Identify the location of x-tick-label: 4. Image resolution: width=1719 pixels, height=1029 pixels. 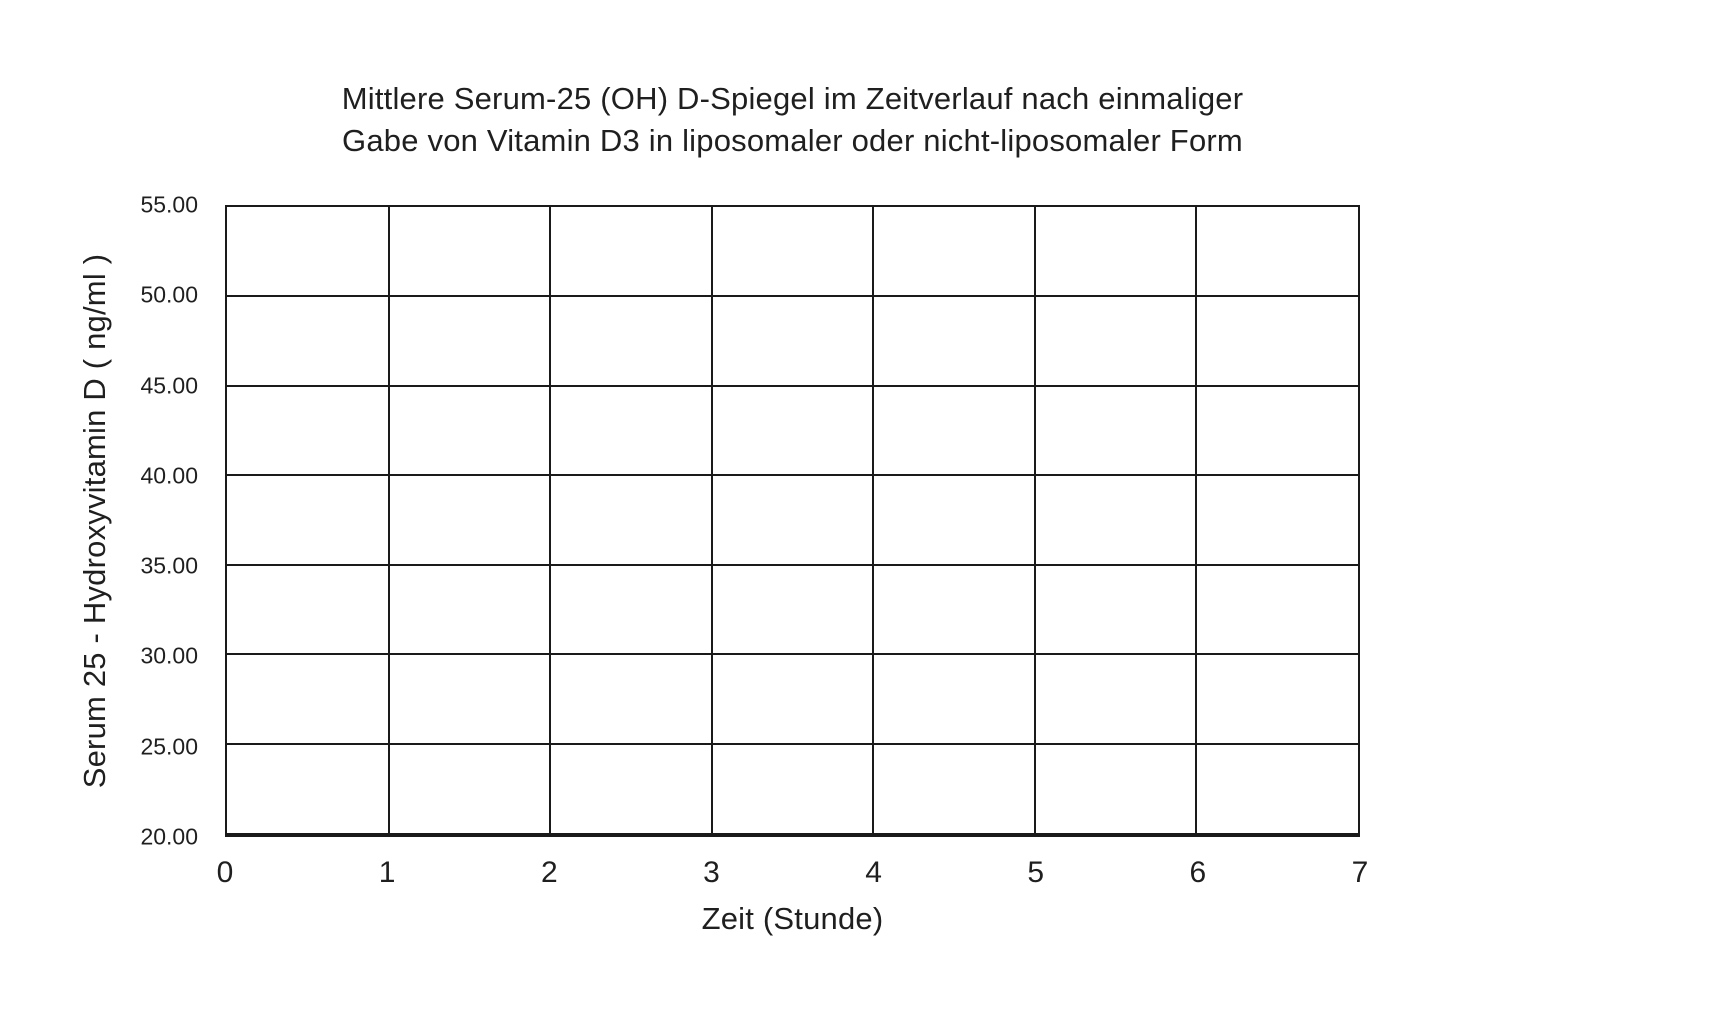
(873, 872).